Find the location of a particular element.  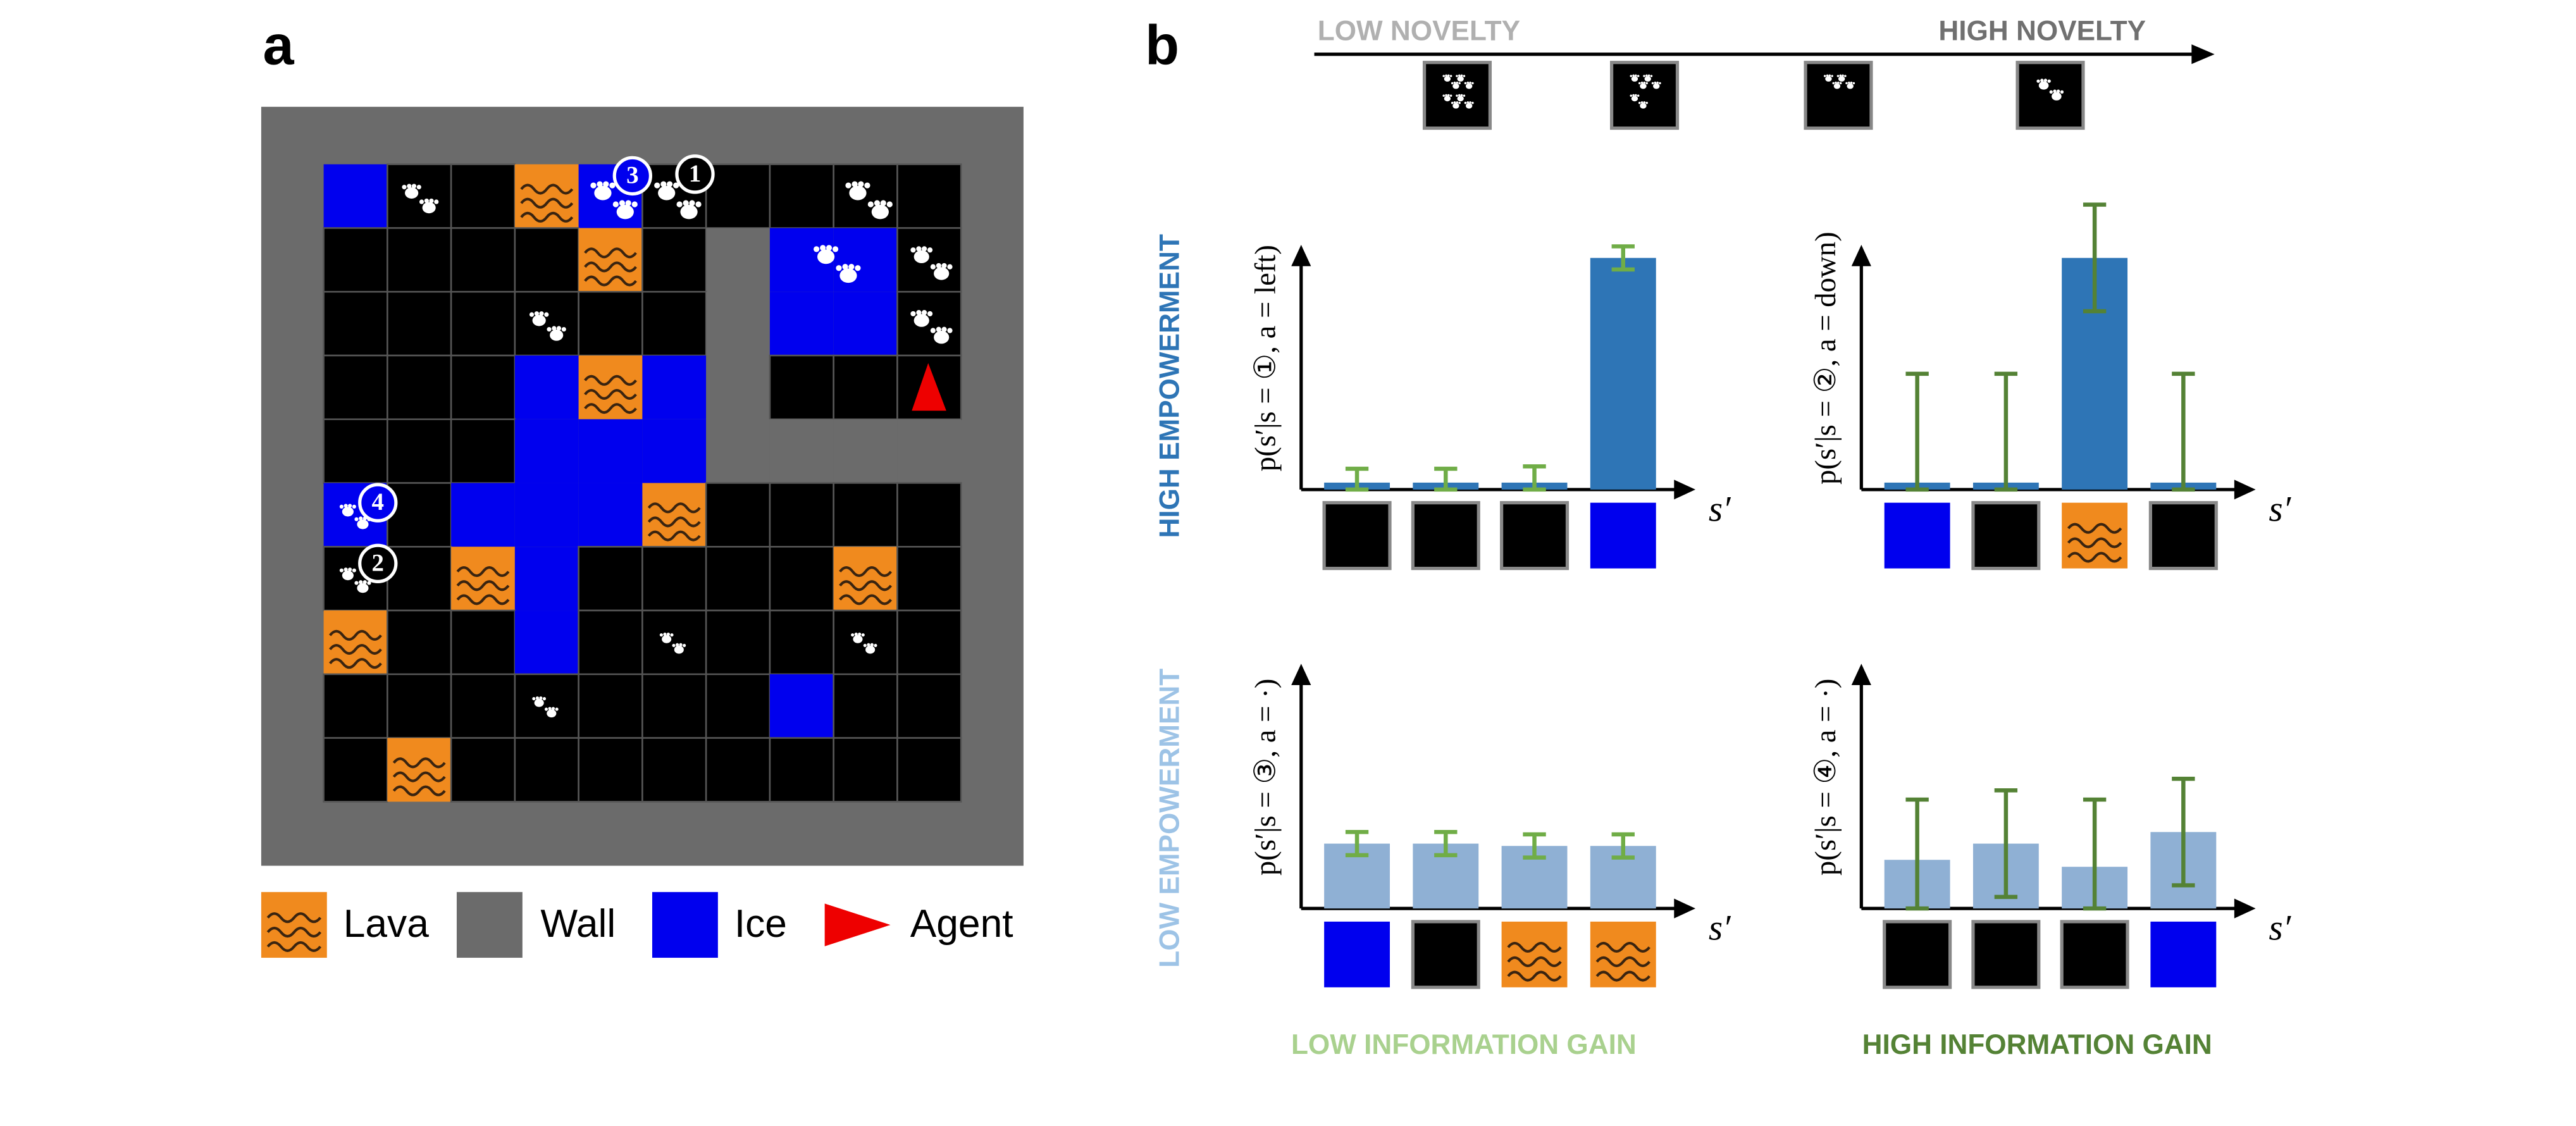

y-axis-label: p(s′|s = ③, a = ·) is located at coordinates (1266, 777).